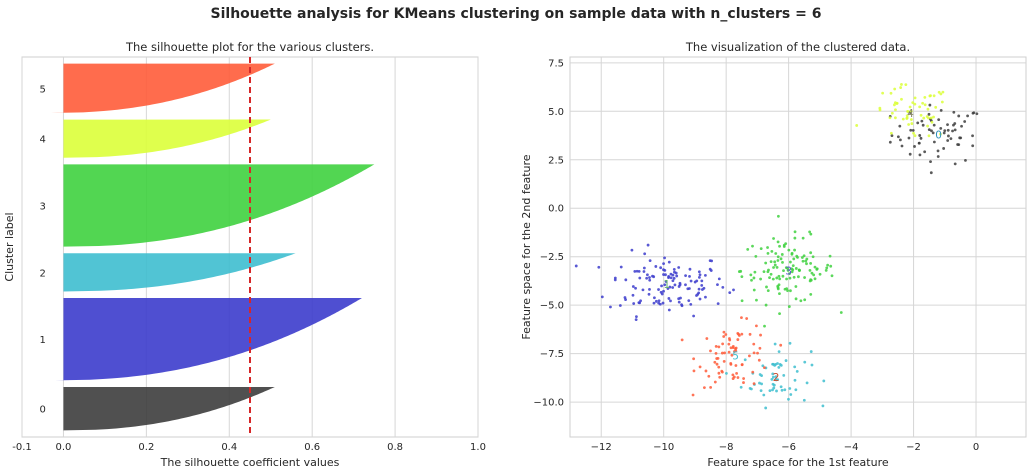 This screenshot has height=475, width=1032. What do you see at coordinates (913, 447) in the screenshot?
I see `scatter-x-tick-label: −2` at bounding box center [913, 447].